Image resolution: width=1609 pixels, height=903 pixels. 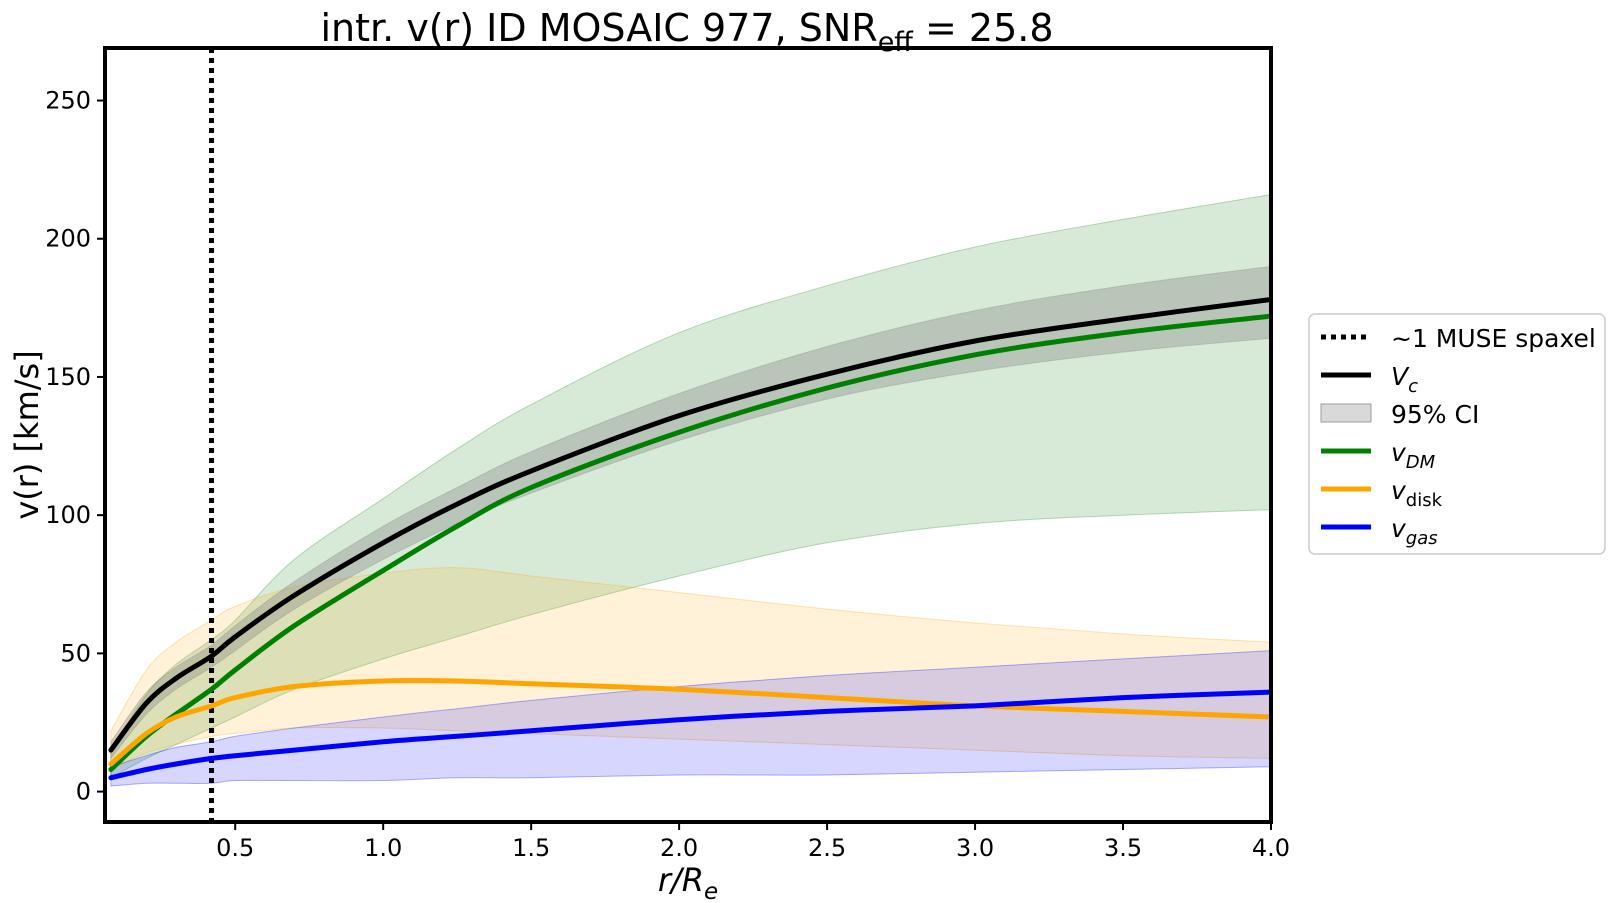 I want to click on x-tick-label: 2.5, so click(x=827, y=848).